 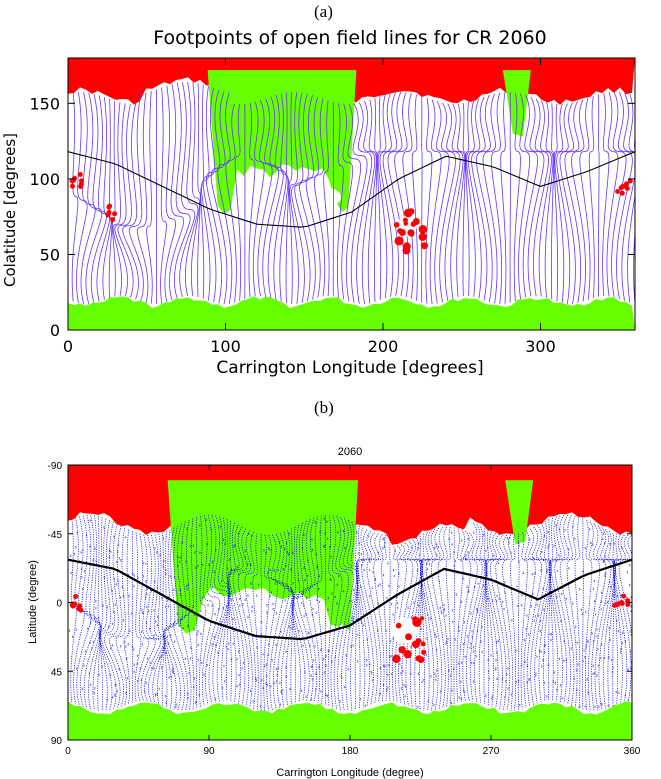 I want to click on x-tick-label: 300, so click(x=540, y=346).